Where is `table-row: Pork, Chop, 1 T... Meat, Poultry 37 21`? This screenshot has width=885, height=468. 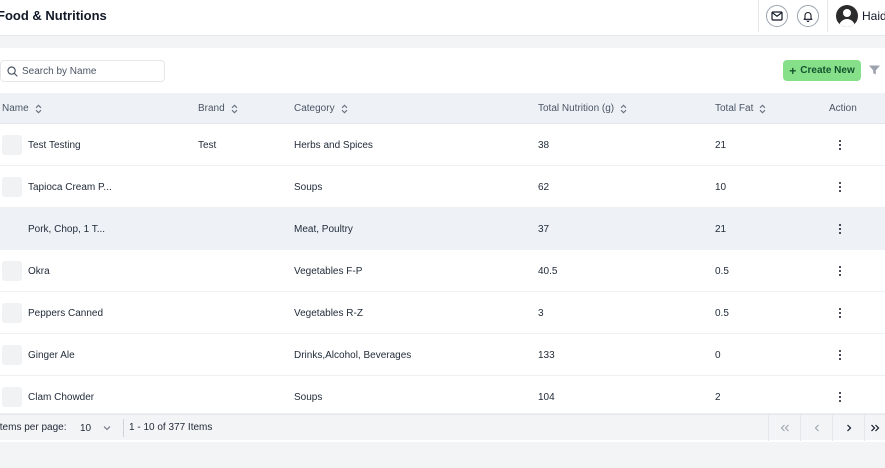
table-row: Pork, Chop, 1 T... Meat, Poultry 37 21 is located at coordinates (442, 229).